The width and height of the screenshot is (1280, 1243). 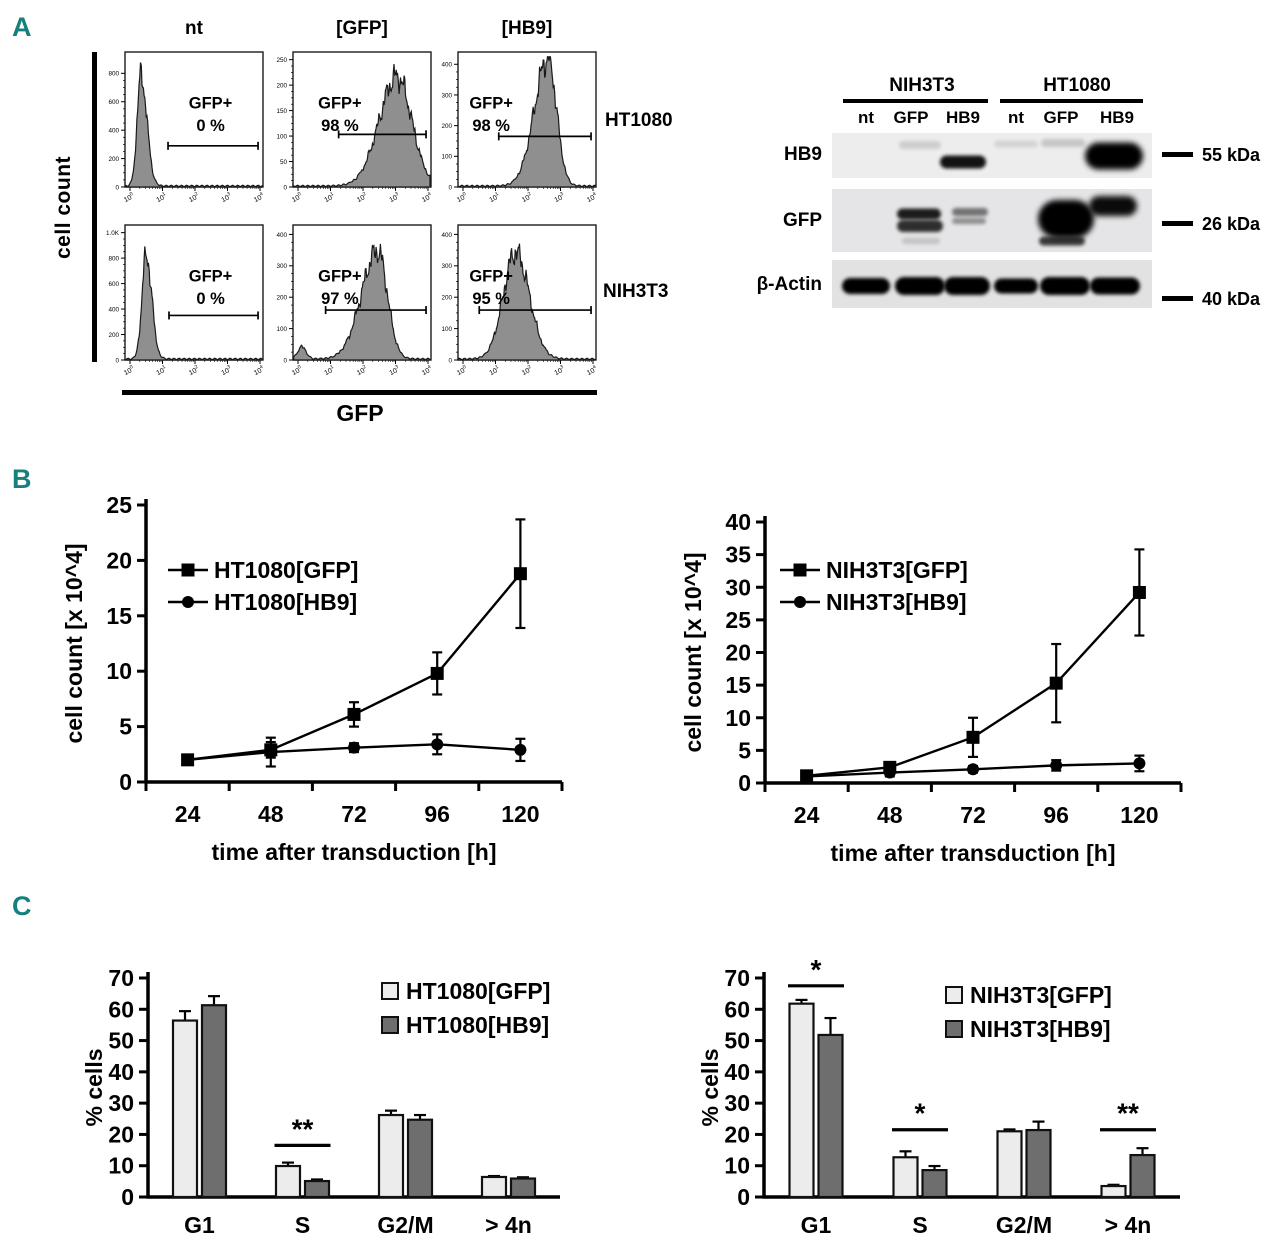 What do you see at coordinates (789, 284) in the screenshot?
I see `blot-row-label-actin: β-Actin` at bounding box center [789, 284].